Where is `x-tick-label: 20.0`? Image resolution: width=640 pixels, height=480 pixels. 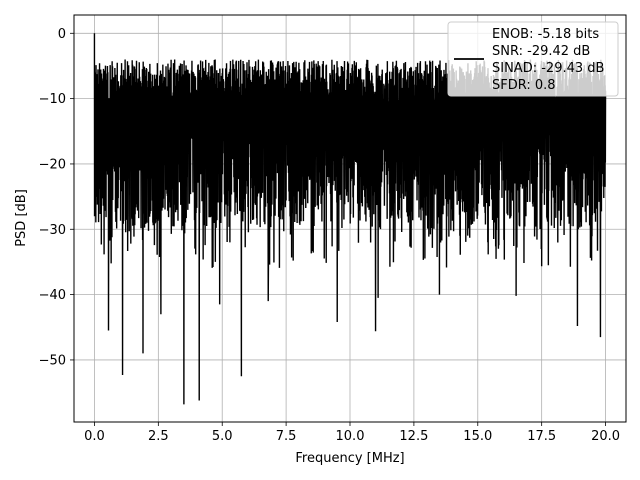 x-tick-label: 20.0 is located at coordinates (605, 436).